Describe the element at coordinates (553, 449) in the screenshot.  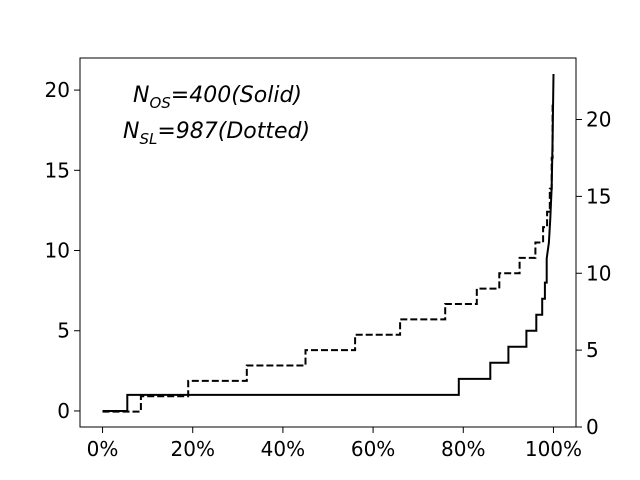
I see `x-tick-label: 100%` at that location.